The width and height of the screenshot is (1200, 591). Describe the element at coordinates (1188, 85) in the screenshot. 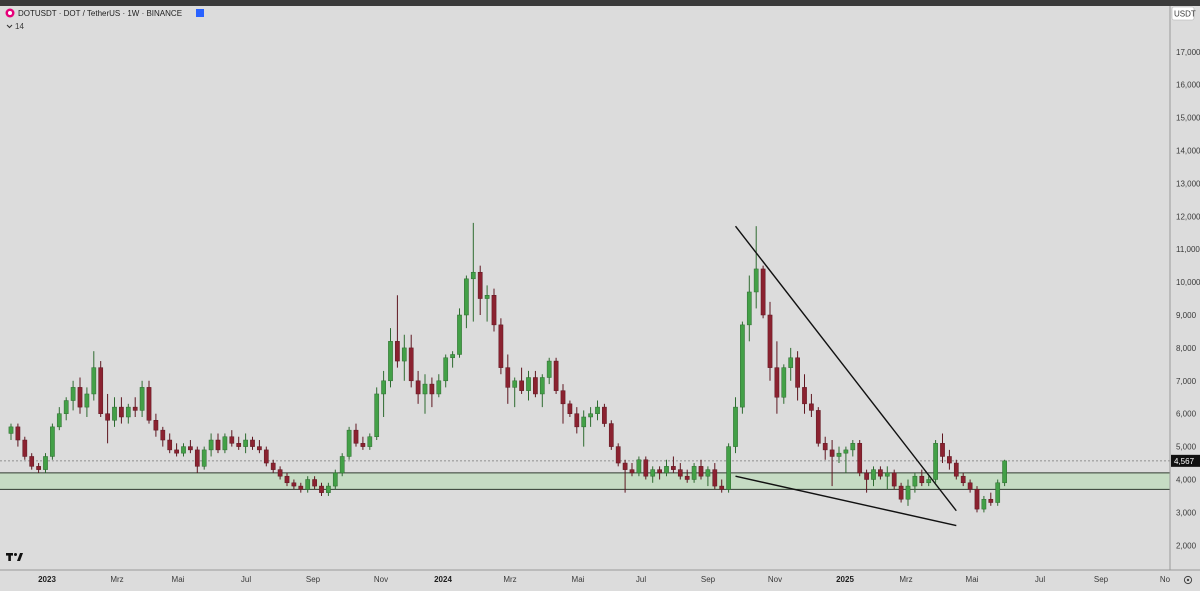

I see `price-tick-label: 16,000` at that location.